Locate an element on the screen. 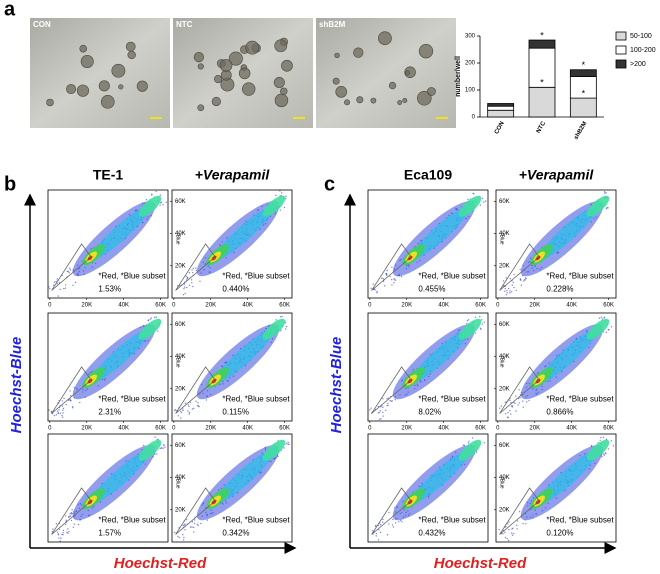 This screenshot has height=574, width=660. y-tick-label: 60K is located at coordinates (504, 325).